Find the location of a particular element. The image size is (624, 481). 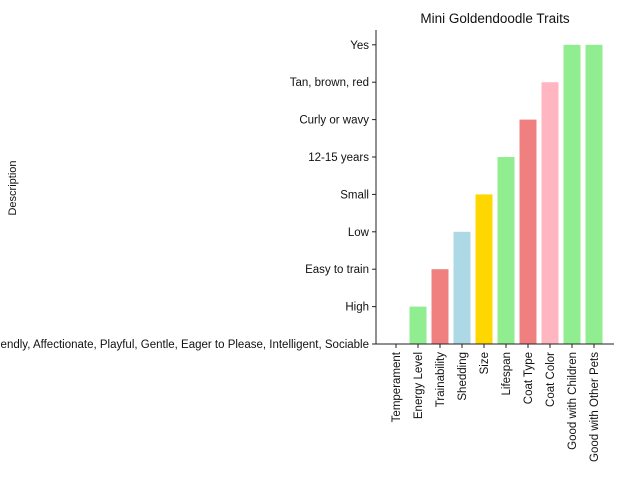

y-tick-label: Curly or wavy is located at coordinates (334, 121).